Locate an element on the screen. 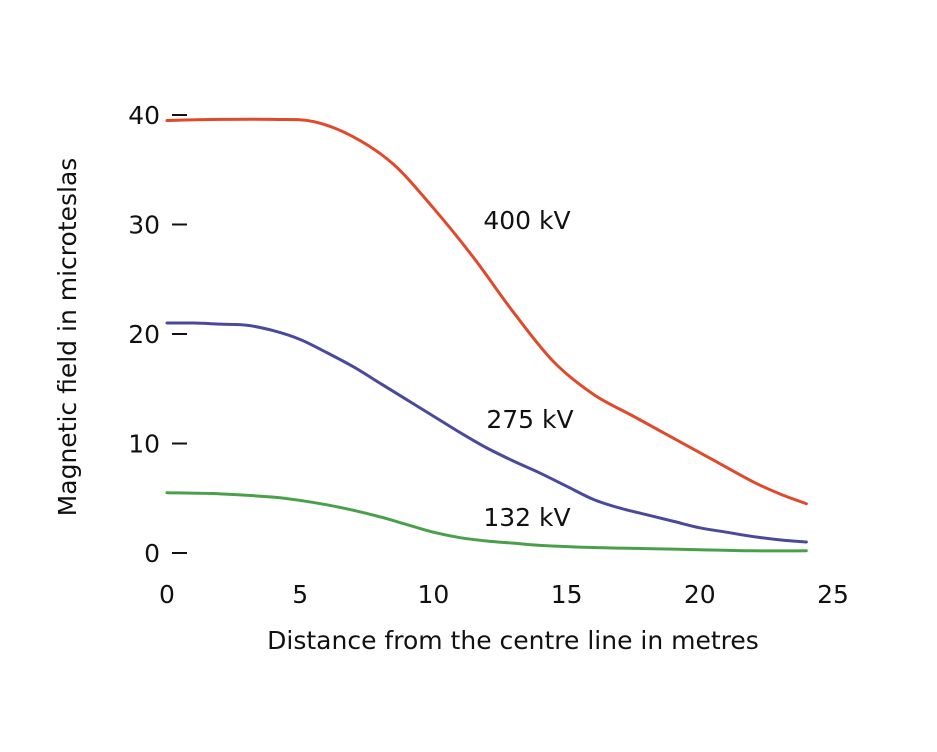  y-tick-label: 40 is located at coordinates (144, 115).